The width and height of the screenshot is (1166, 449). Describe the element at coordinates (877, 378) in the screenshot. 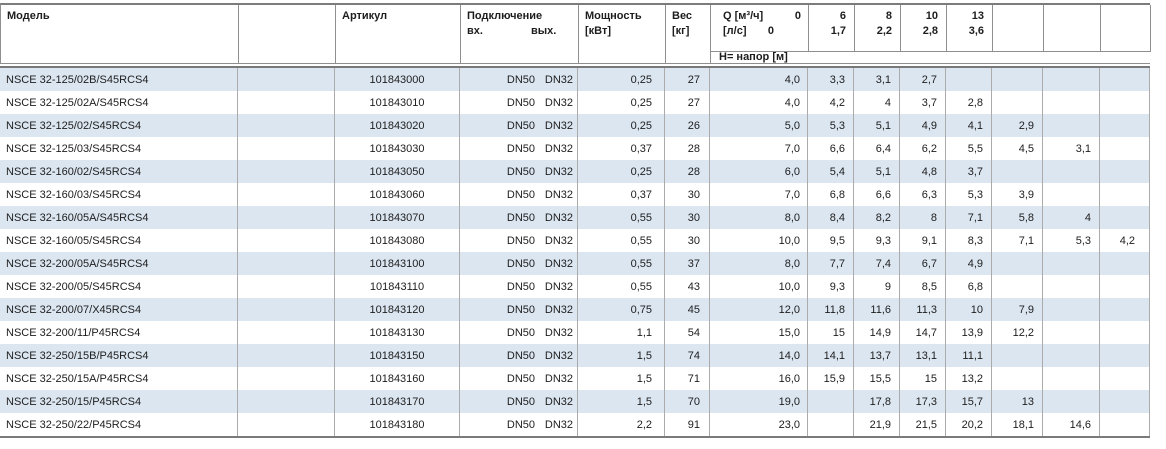

I see `head-q8-cell: 15,5` at that location.